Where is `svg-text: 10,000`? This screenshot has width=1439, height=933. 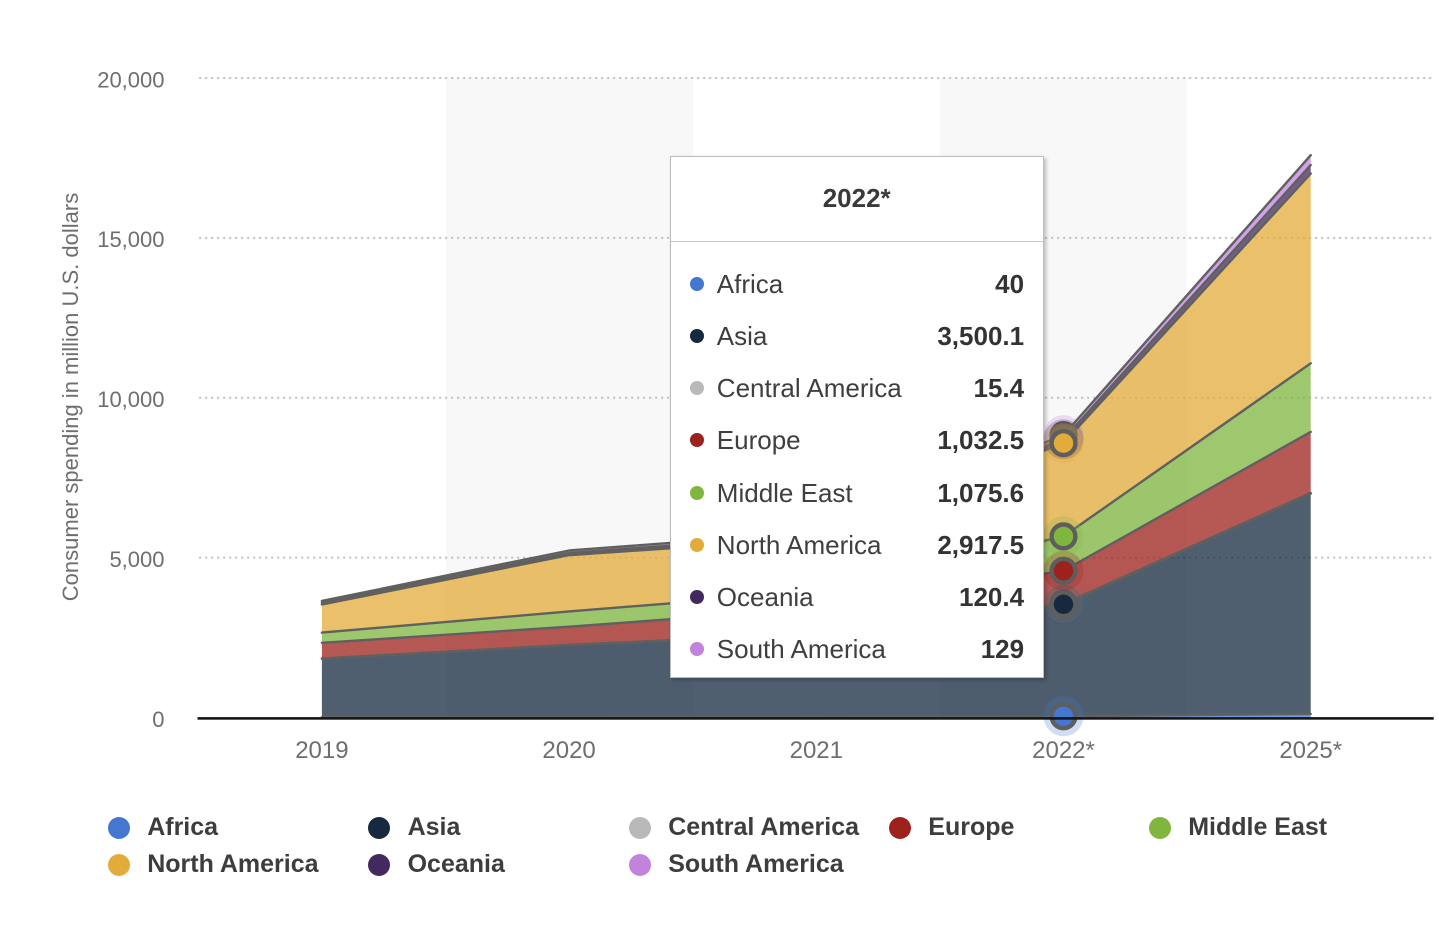 svg-text: 10,000 is located at coordinates (130, 399).